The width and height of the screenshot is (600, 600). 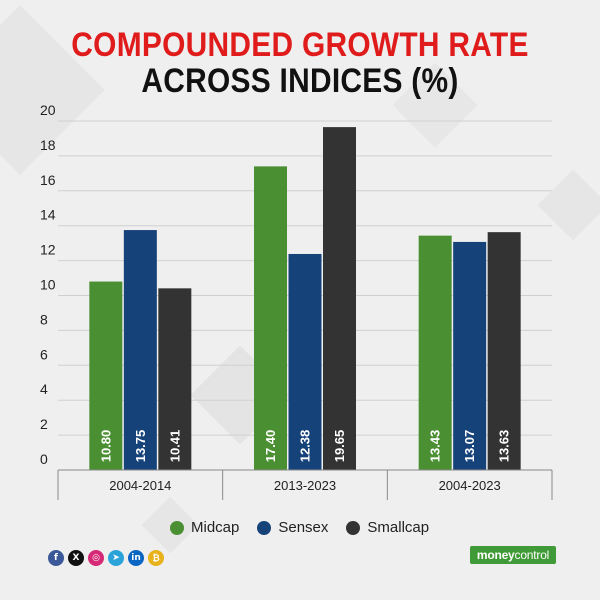 I want to click on legend-item-smallcap: Smallcap, so click(x=387, y=527).